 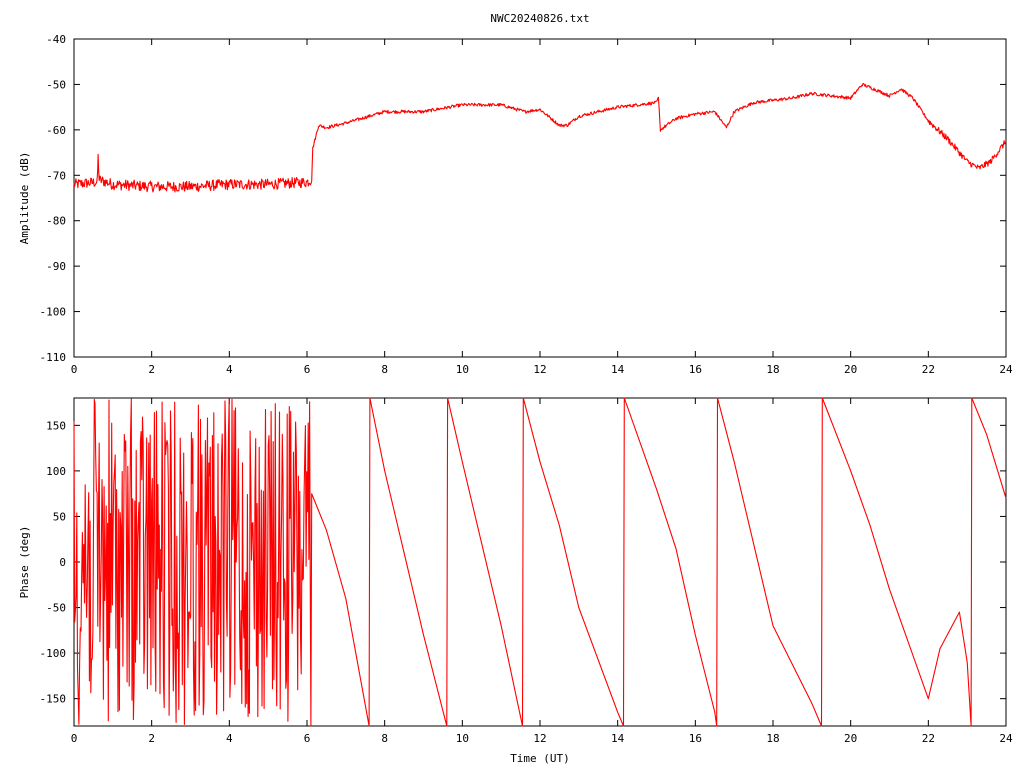 I want to click on y-tick-label: 150, so click(x=56, y=425).